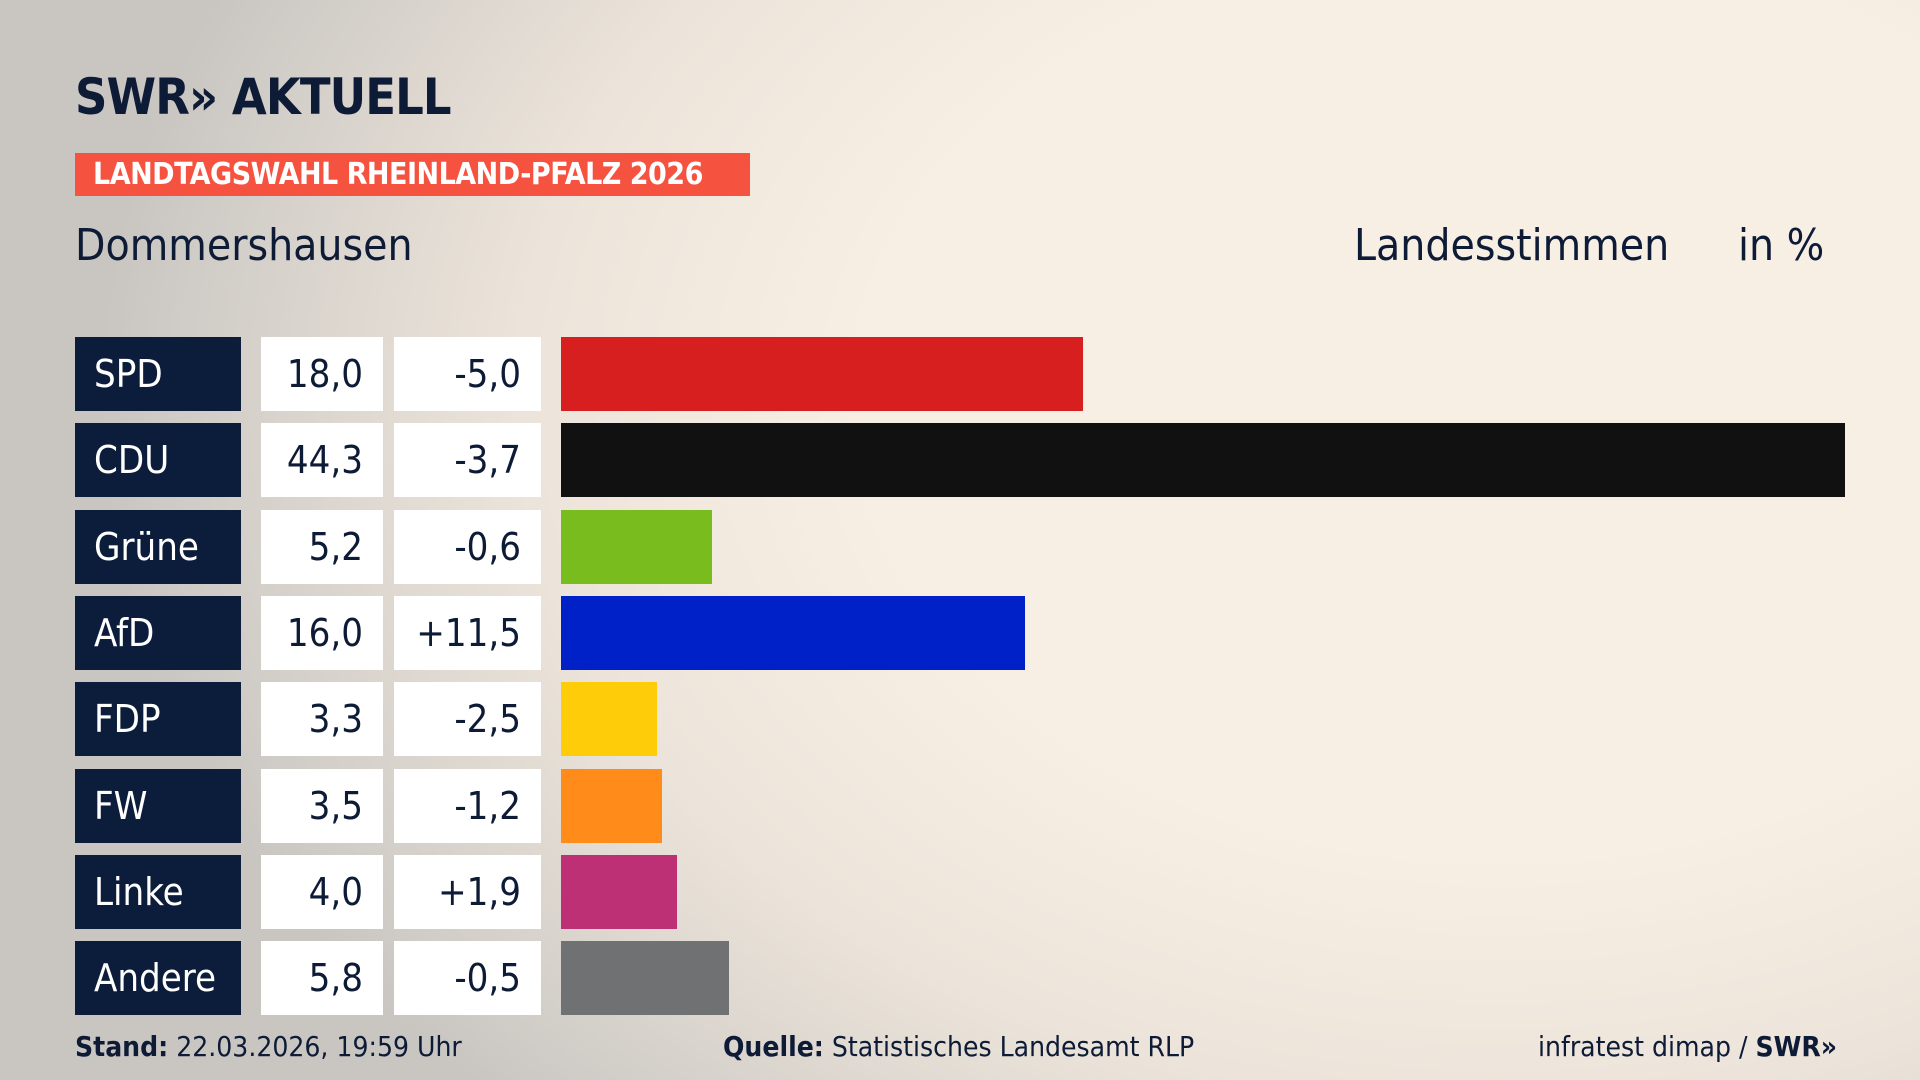 Image resolution: width=1920 pixels, height=1080 pixels. Describe the element at coordinates (1013, 1046) in the screenshot. I see `source-value: Statistisches Landesamt RLP` at that location.